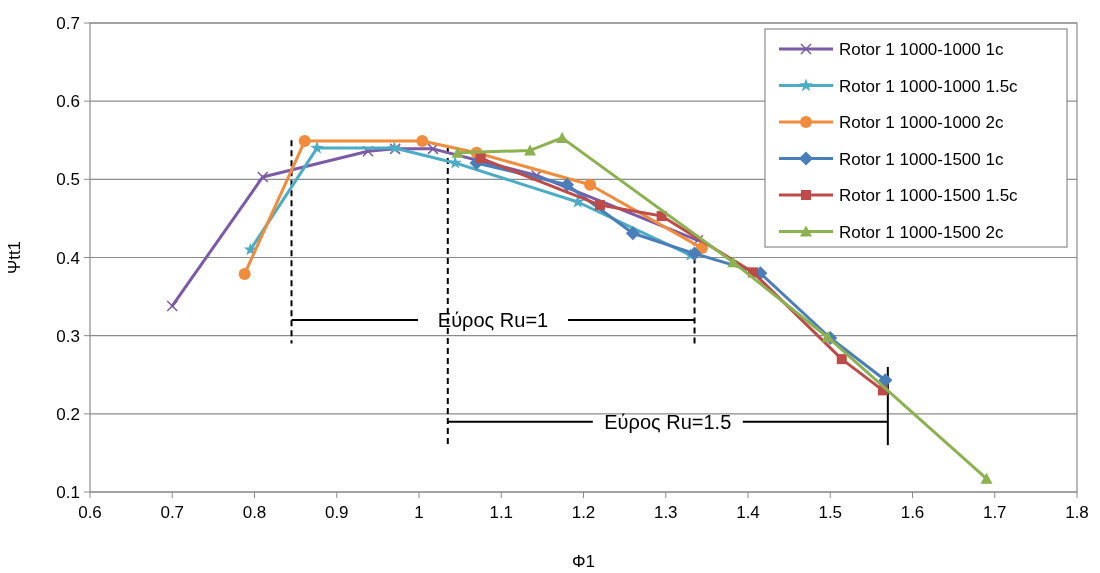  I want to click on y-tick-label: 0.3, so click(68, 336).